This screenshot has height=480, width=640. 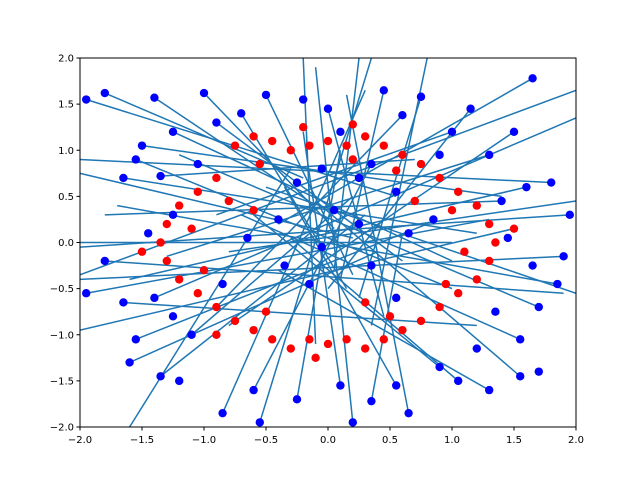 I want to click on y-tick-label: −1.5, so click(x=62, y=381).